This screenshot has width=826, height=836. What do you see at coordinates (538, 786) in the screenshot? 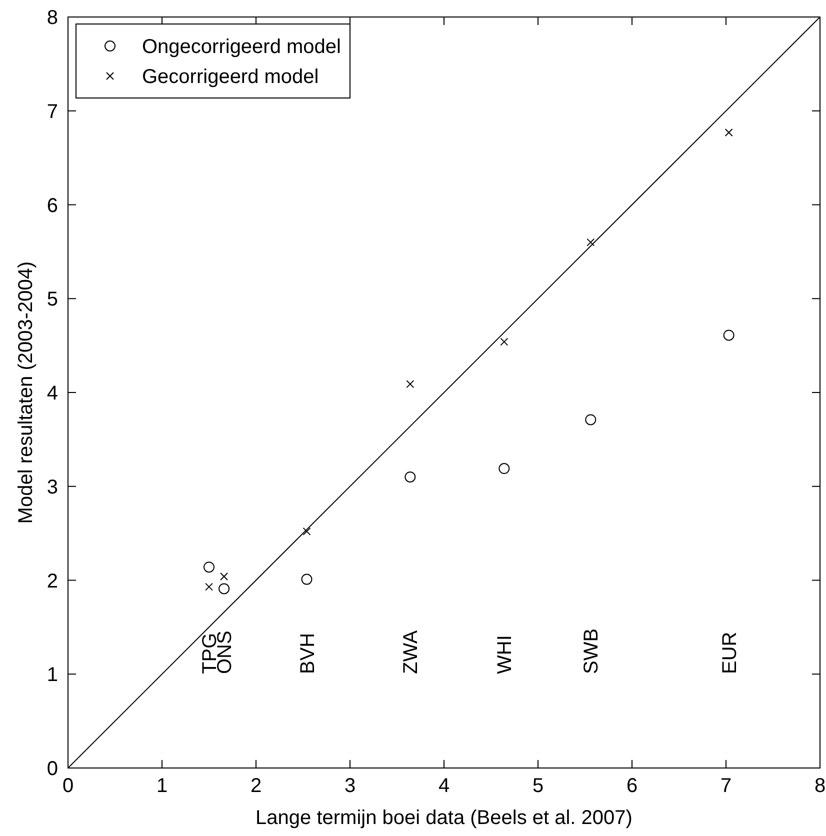
I see `x-tick-label: 5` at bounding box center [538, 786].